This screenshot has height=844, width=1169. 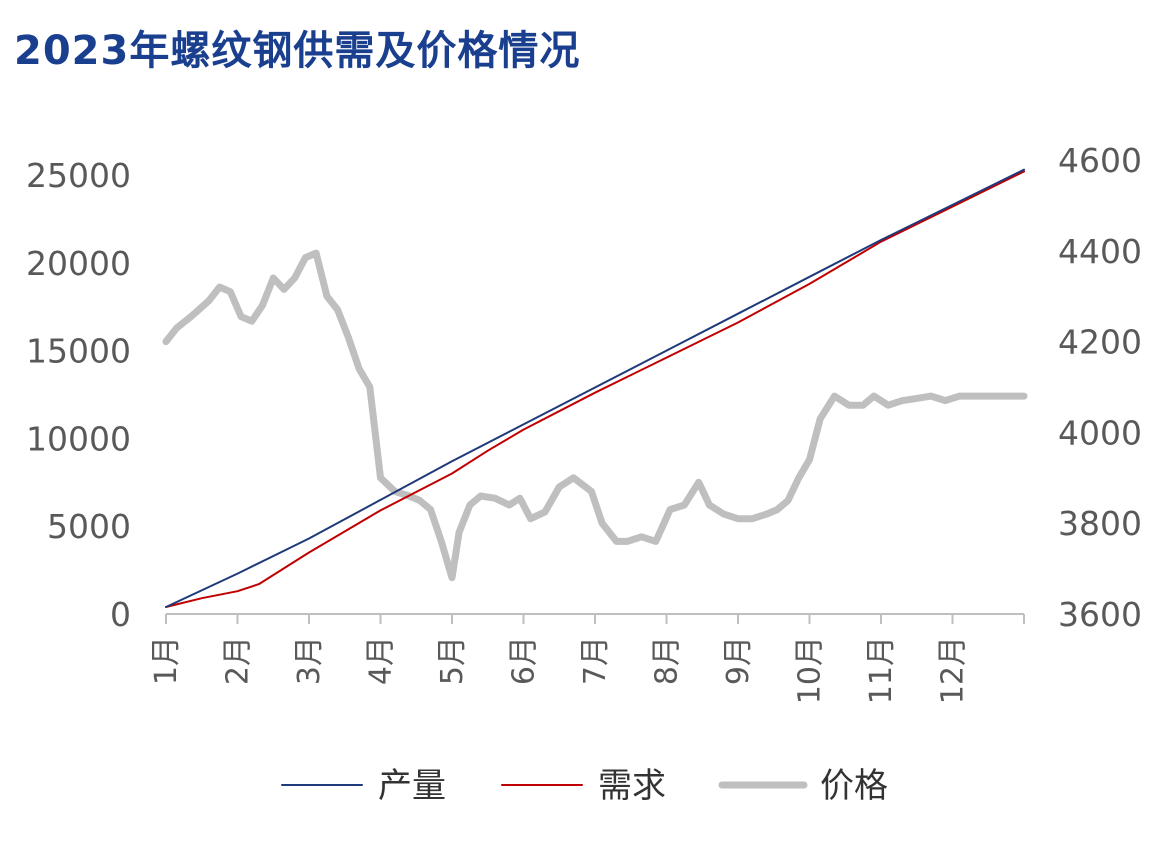 What do you see at coordinates (412, 786) in the screenshot?
I see `legend-production-label: 产量` at bounding box center [412, 786].